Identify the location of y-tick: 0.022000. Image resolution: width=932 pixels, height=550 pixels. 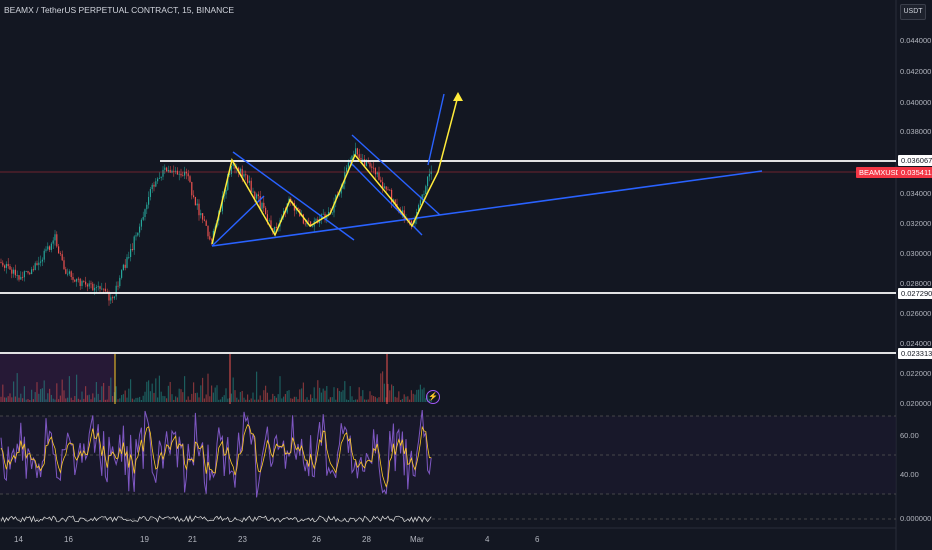
(916, 373).